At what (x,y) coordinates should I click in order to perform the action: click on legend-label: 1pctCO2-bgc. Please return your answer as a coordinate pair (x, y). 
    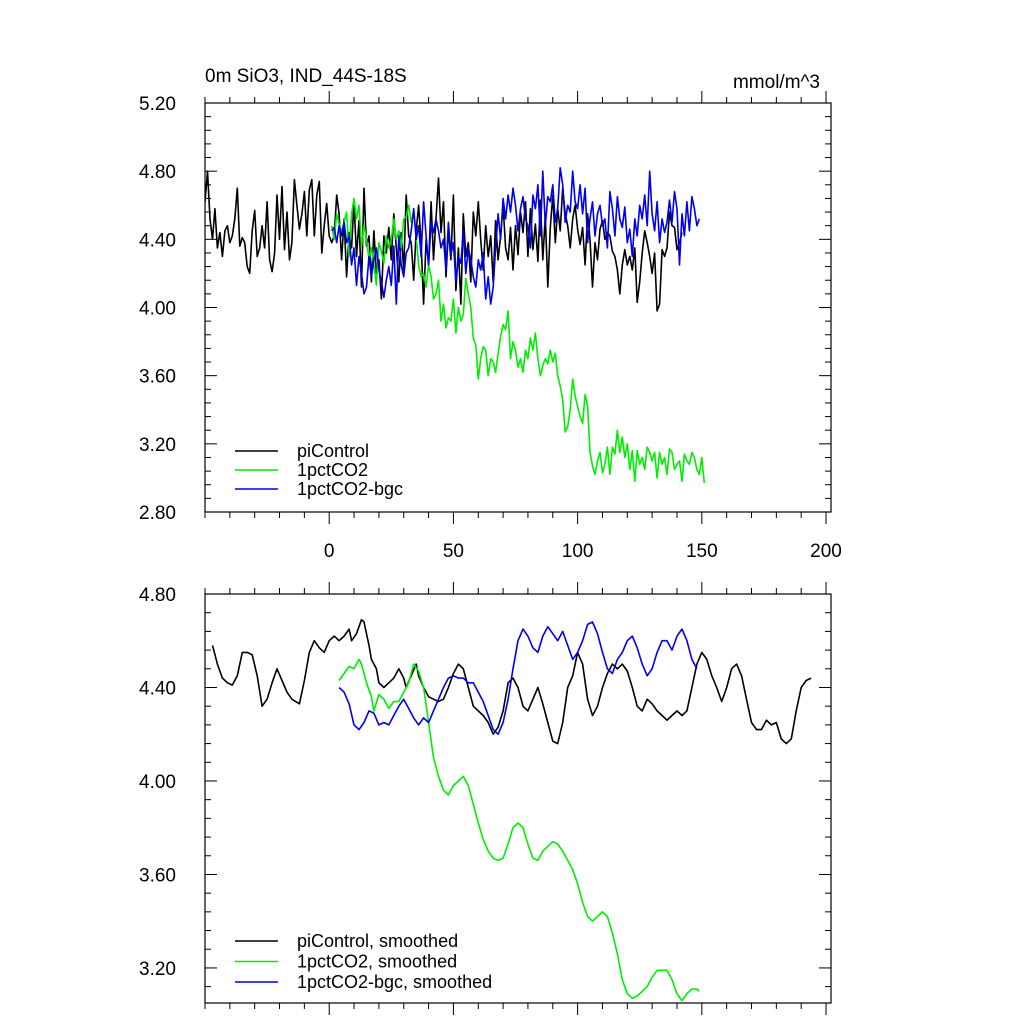
    Looking at the image, I should click on (350, 489).